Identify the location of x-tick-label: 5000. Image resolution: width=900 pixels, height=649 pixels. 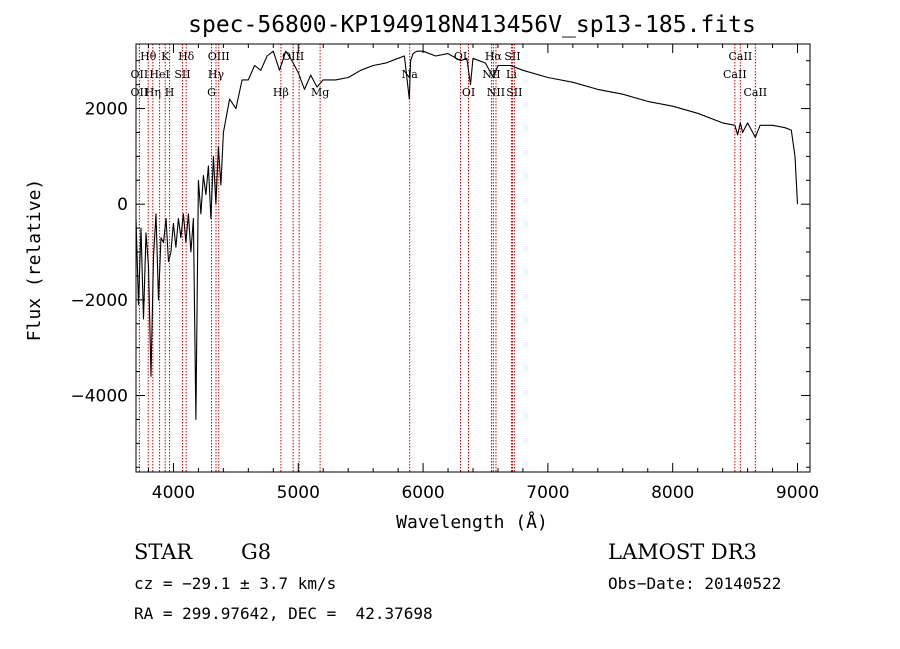
(298, 493).